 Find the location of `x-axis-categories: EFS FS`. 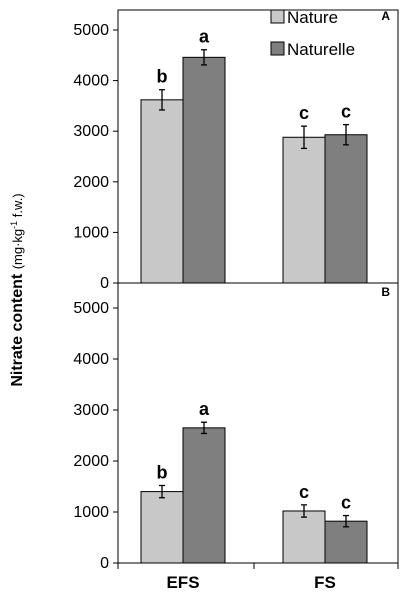

x-axis-categories: EFS FS is located at coordinates (258, 577).